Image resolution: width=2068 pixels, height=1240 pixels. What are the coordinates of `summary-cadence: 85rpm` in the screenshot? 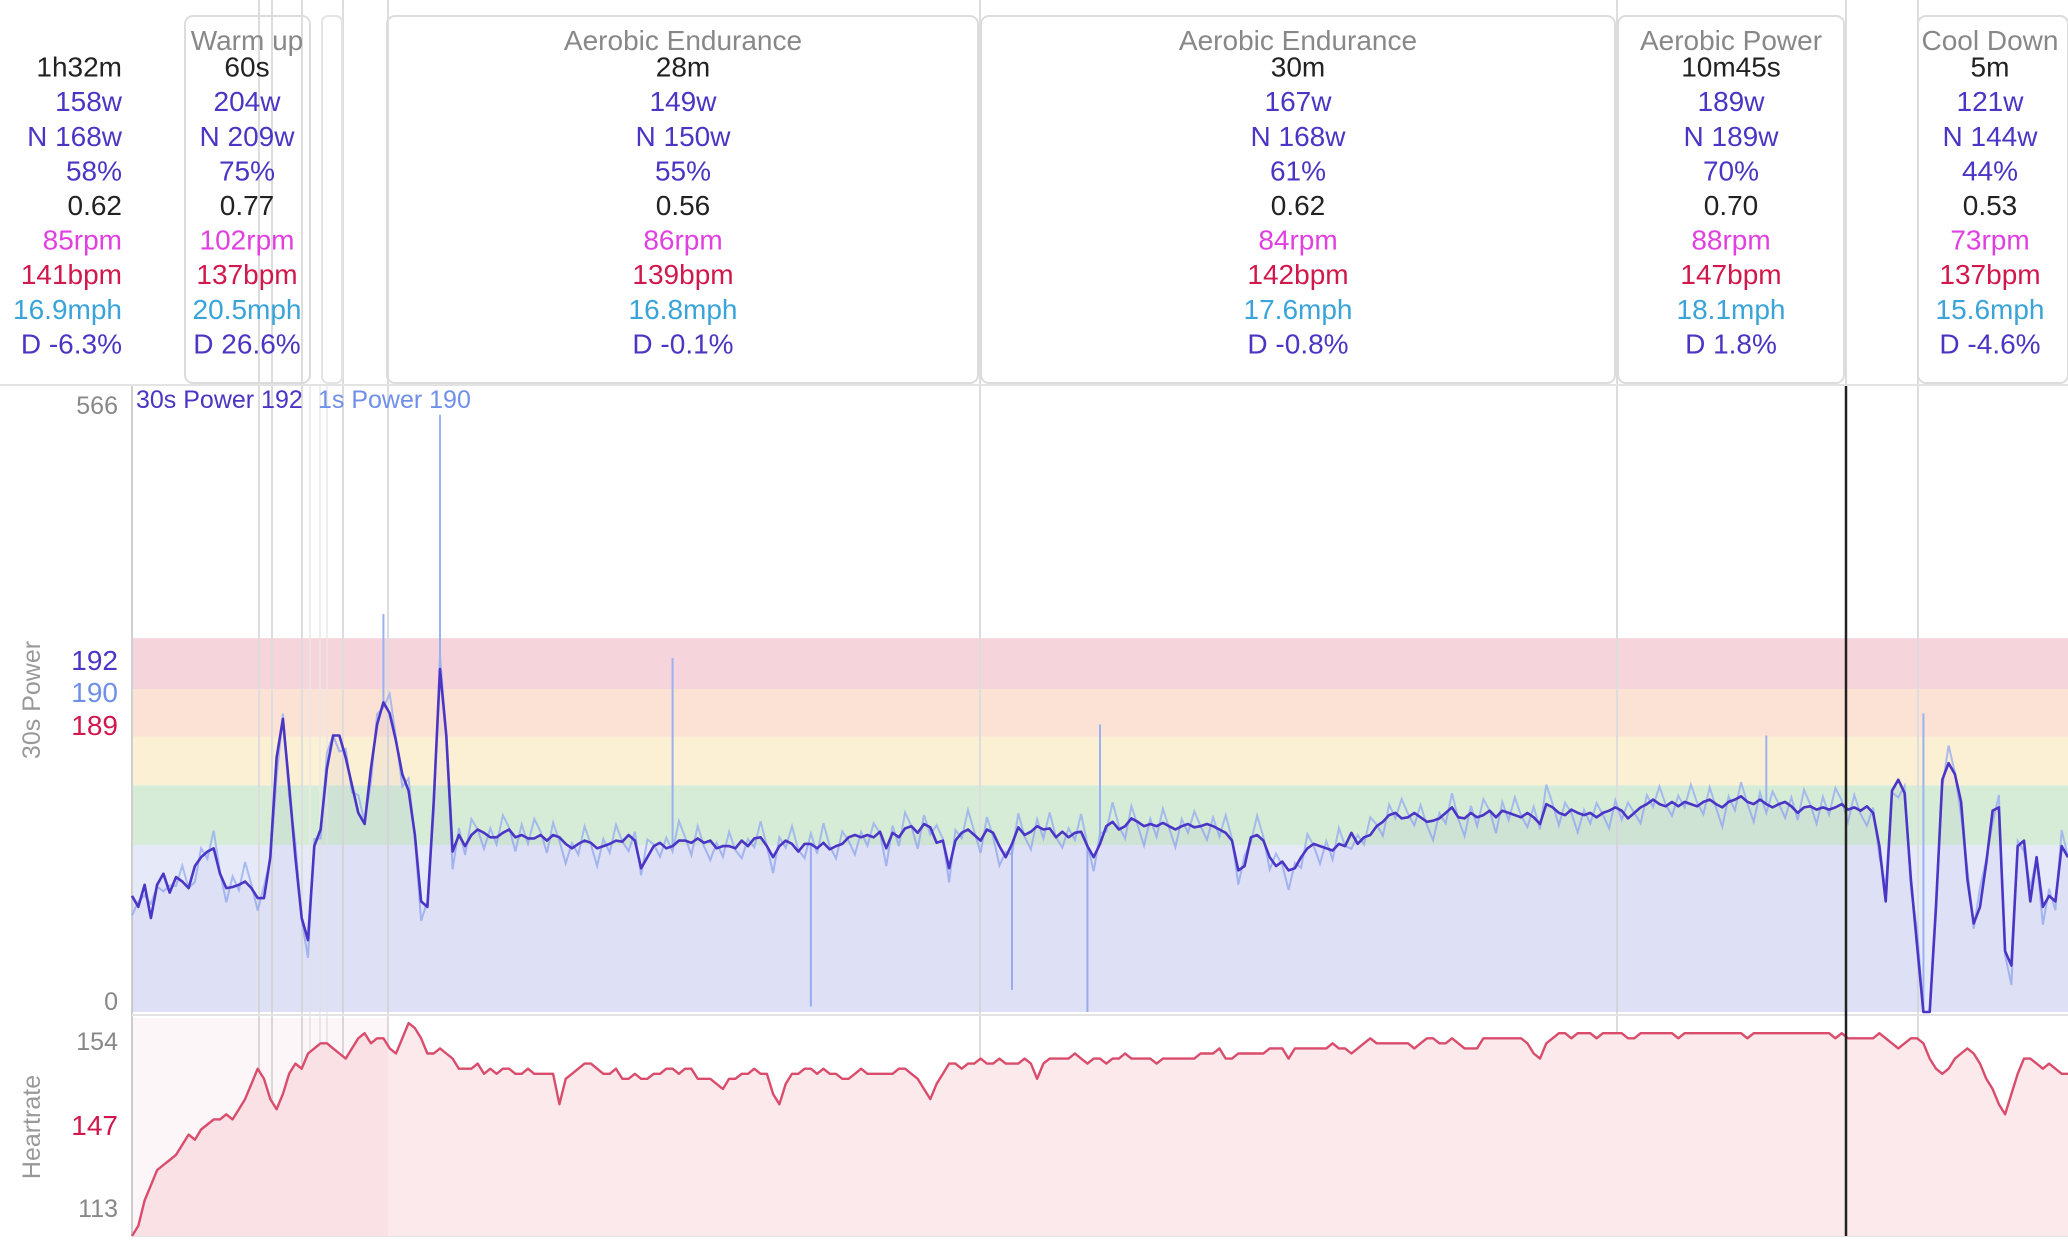 It's located at (82, 240).